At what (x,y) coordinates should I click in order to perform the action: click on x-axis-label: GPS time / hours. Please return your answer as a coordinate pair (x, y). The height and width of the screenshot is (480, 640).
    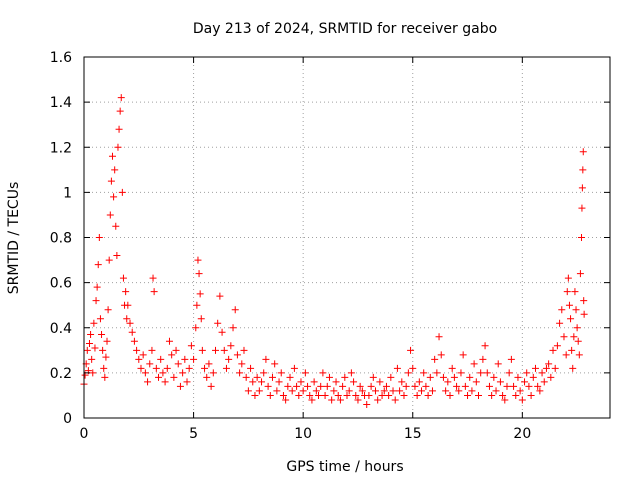
    Looking at the image, I should click on (344, 467).